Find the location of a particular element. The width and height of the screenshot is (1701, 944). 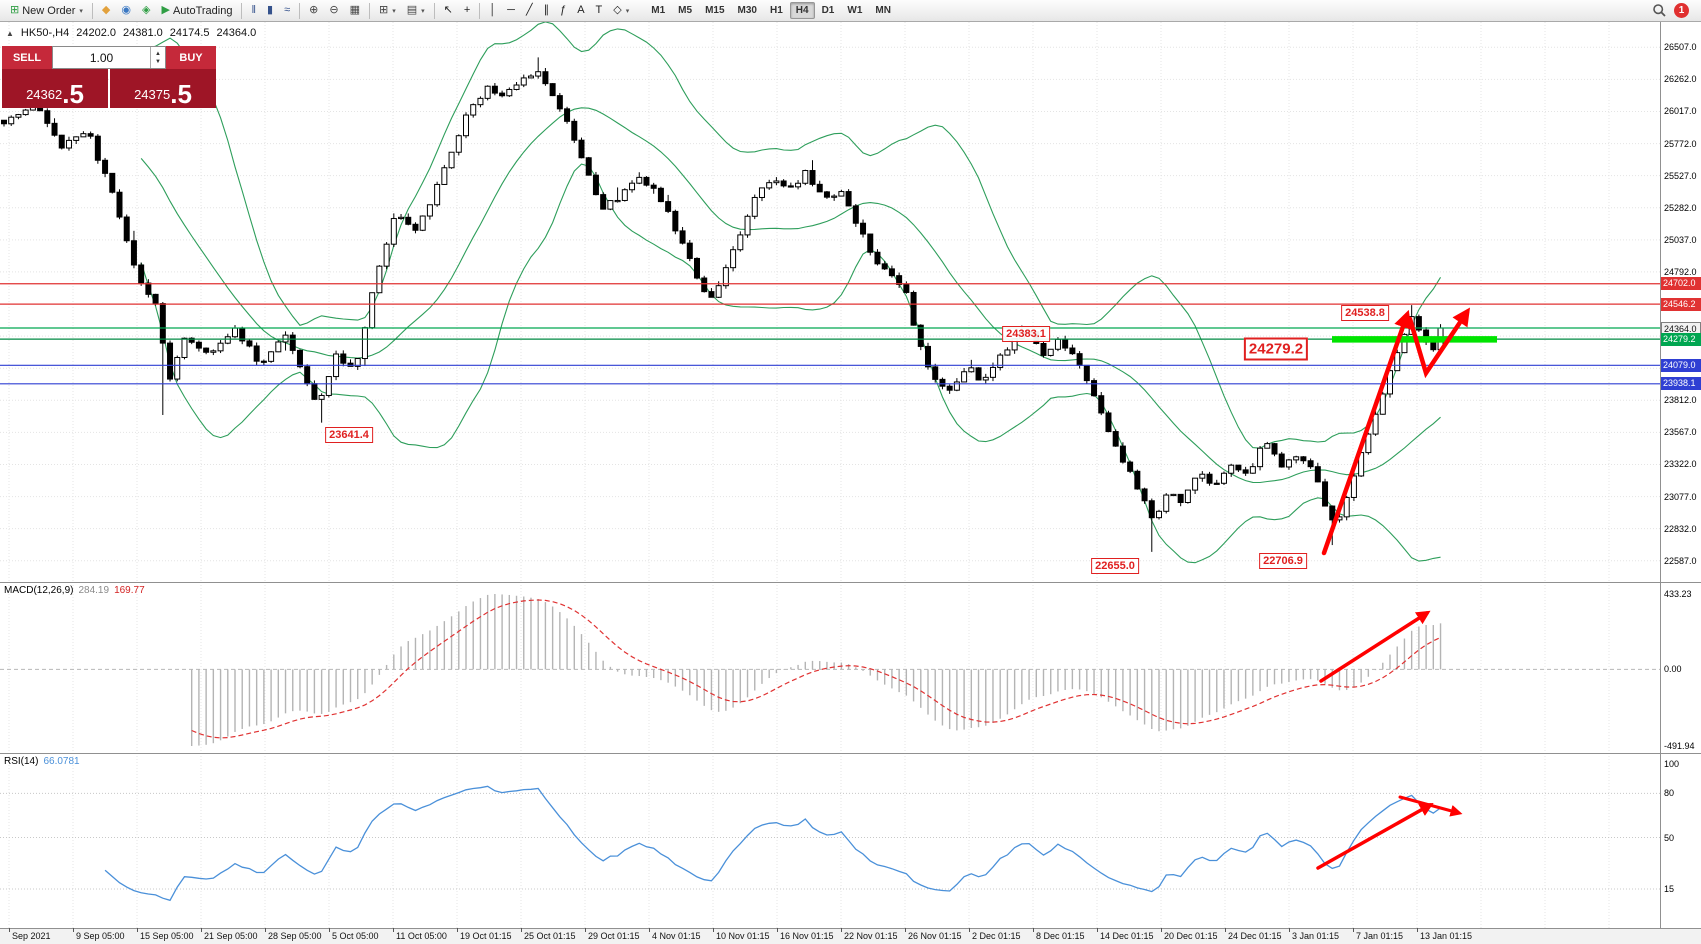

crosshair-button: + is located at coordinates (467, 10).